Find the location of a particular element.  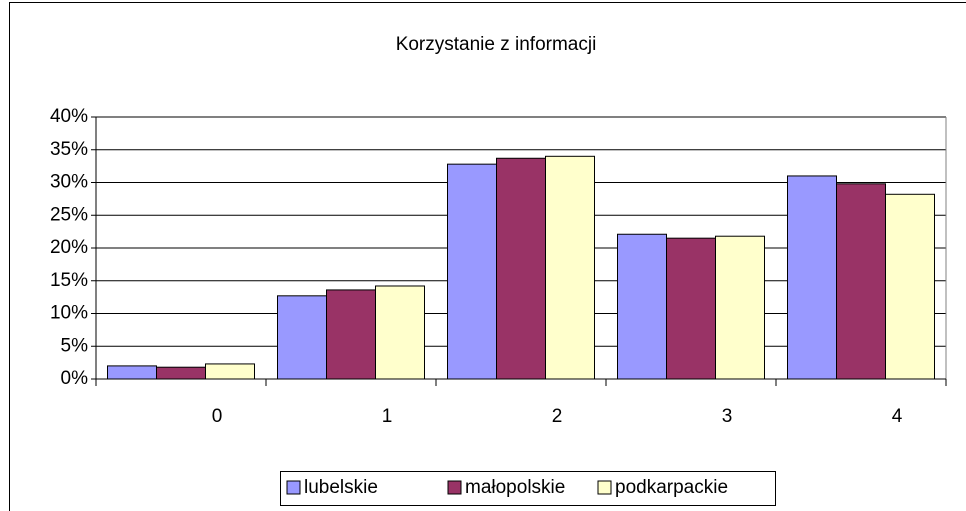

y-tick-label: 0% is located at coordinates (75, 378).